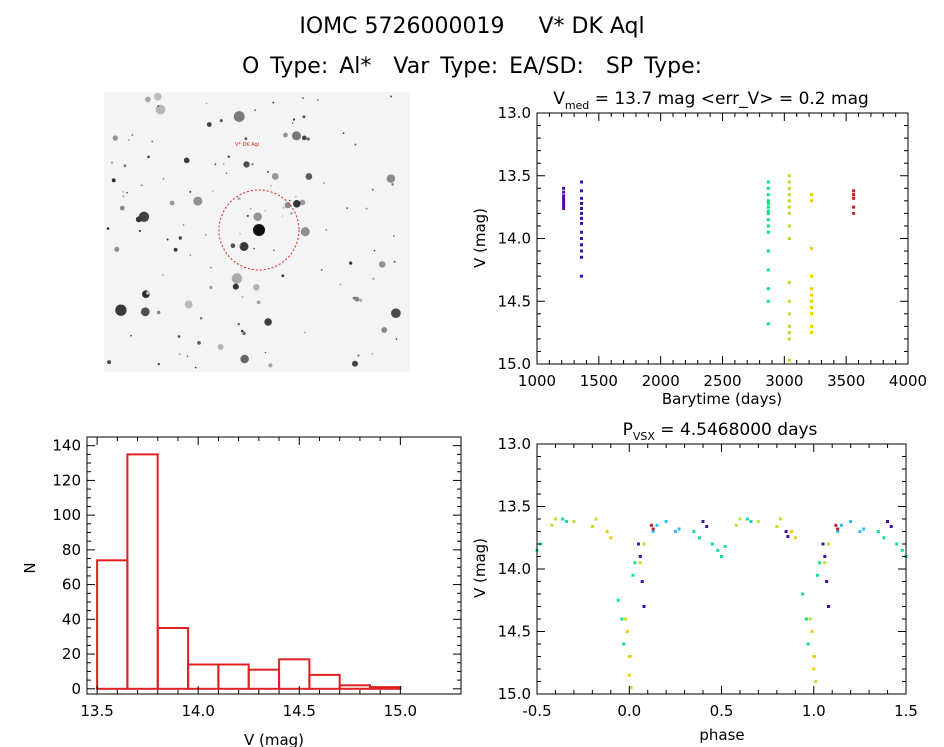 This screenshot has width=944, height=747. What do you see at coordinates (71, 619) in the screenshot?
I see `y-tick-label: 40` at bounding box center [71, 619].